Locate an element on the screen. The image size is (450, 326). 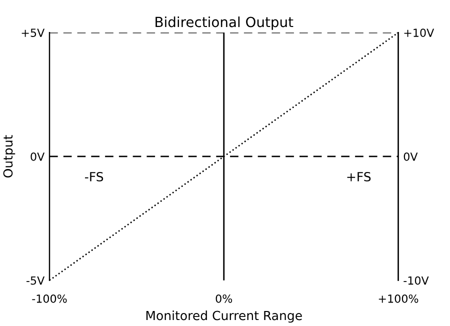
x-tick-label: +100% is located at coordinates (398, 298).